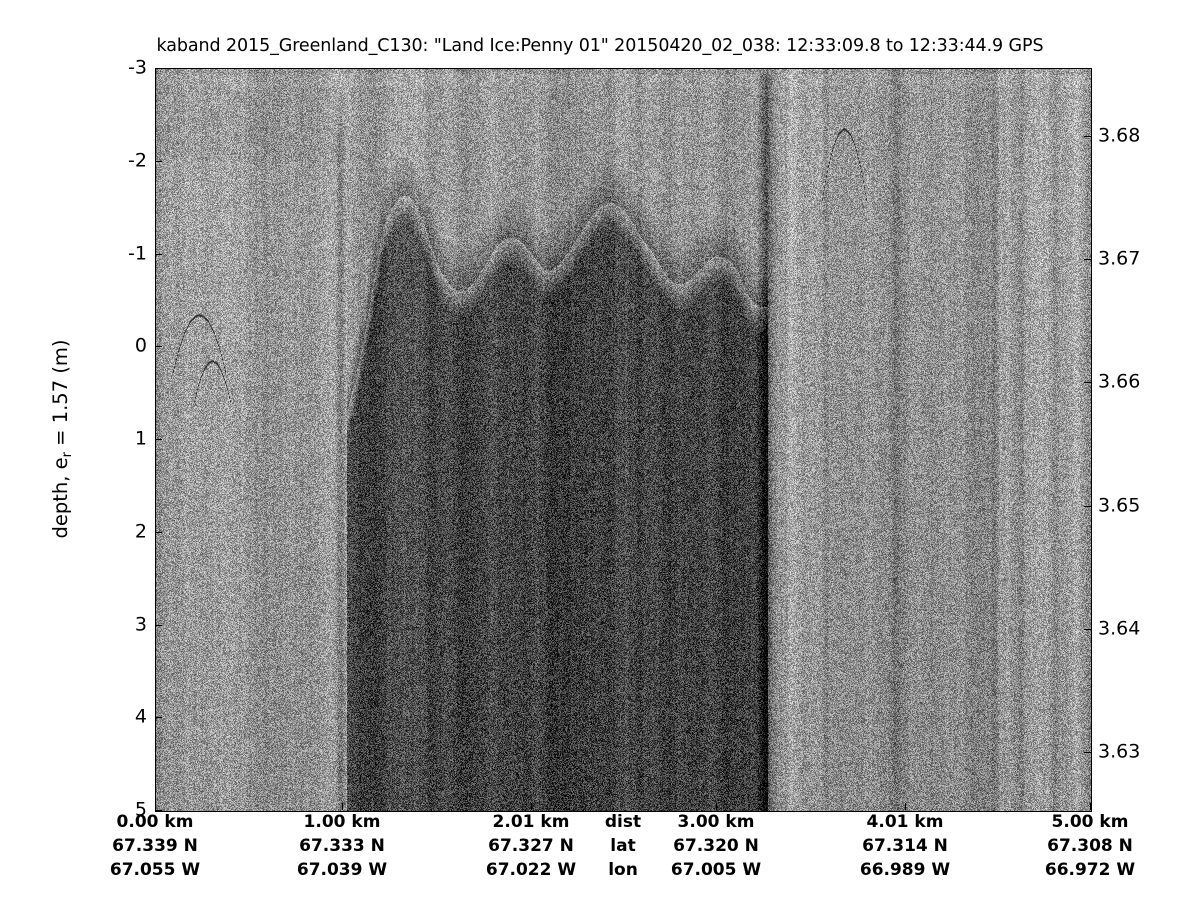 The image size is (1200, 900). What do you see at coordinates (716, 822) in the screenshot?
I see `bottom-tick-label-dist: 3.00 km` at bounding box center [716, 822].